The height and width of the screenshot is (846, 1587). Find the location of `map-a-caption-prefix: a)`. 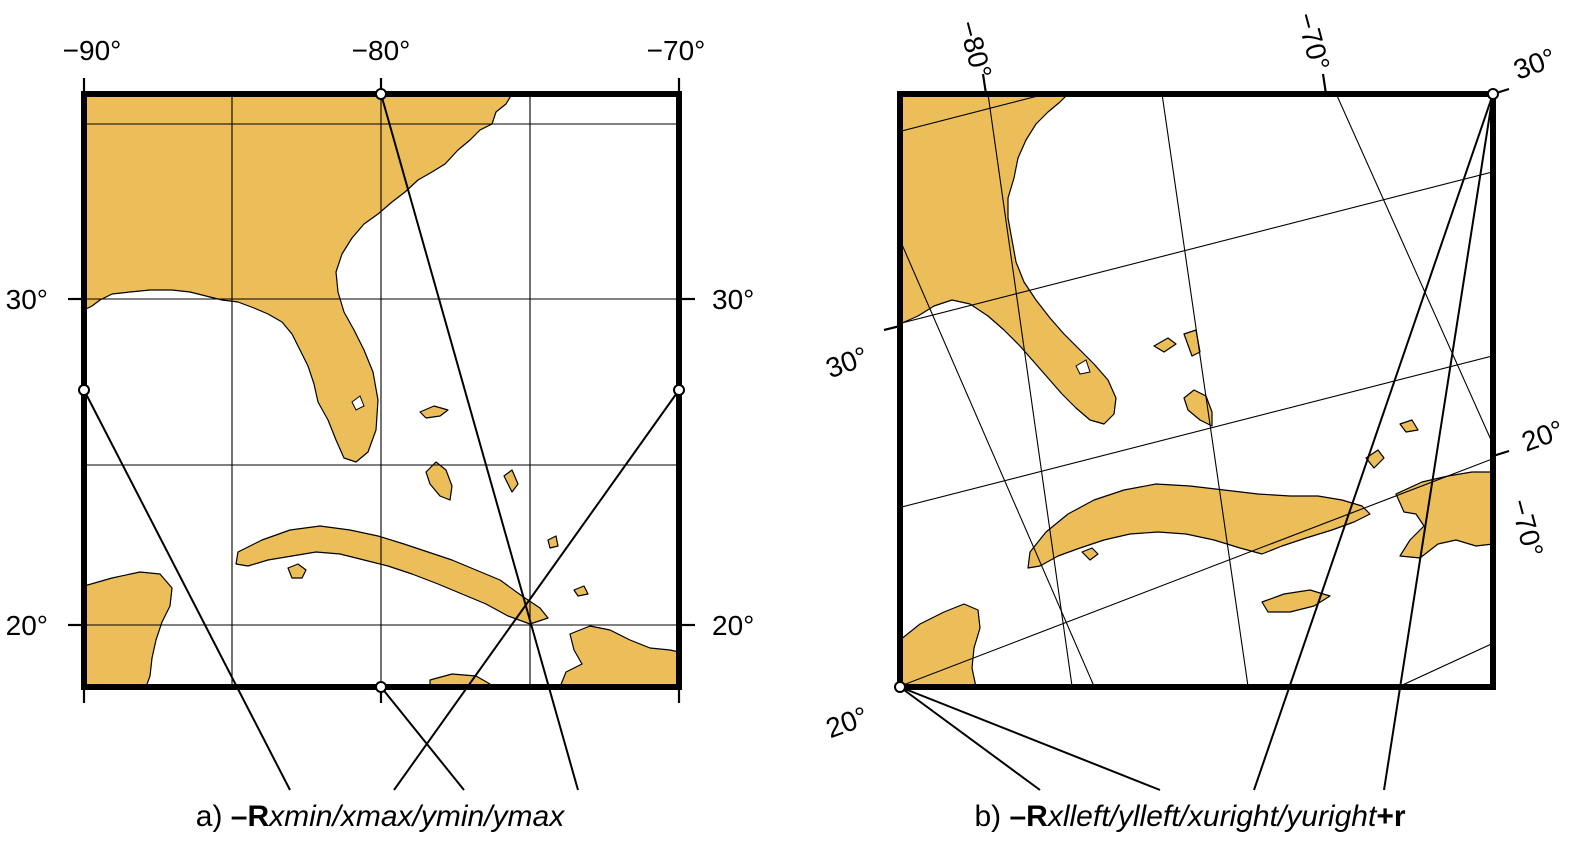

map-a-caption-prefix: a) is located at coordinates (213, 816).